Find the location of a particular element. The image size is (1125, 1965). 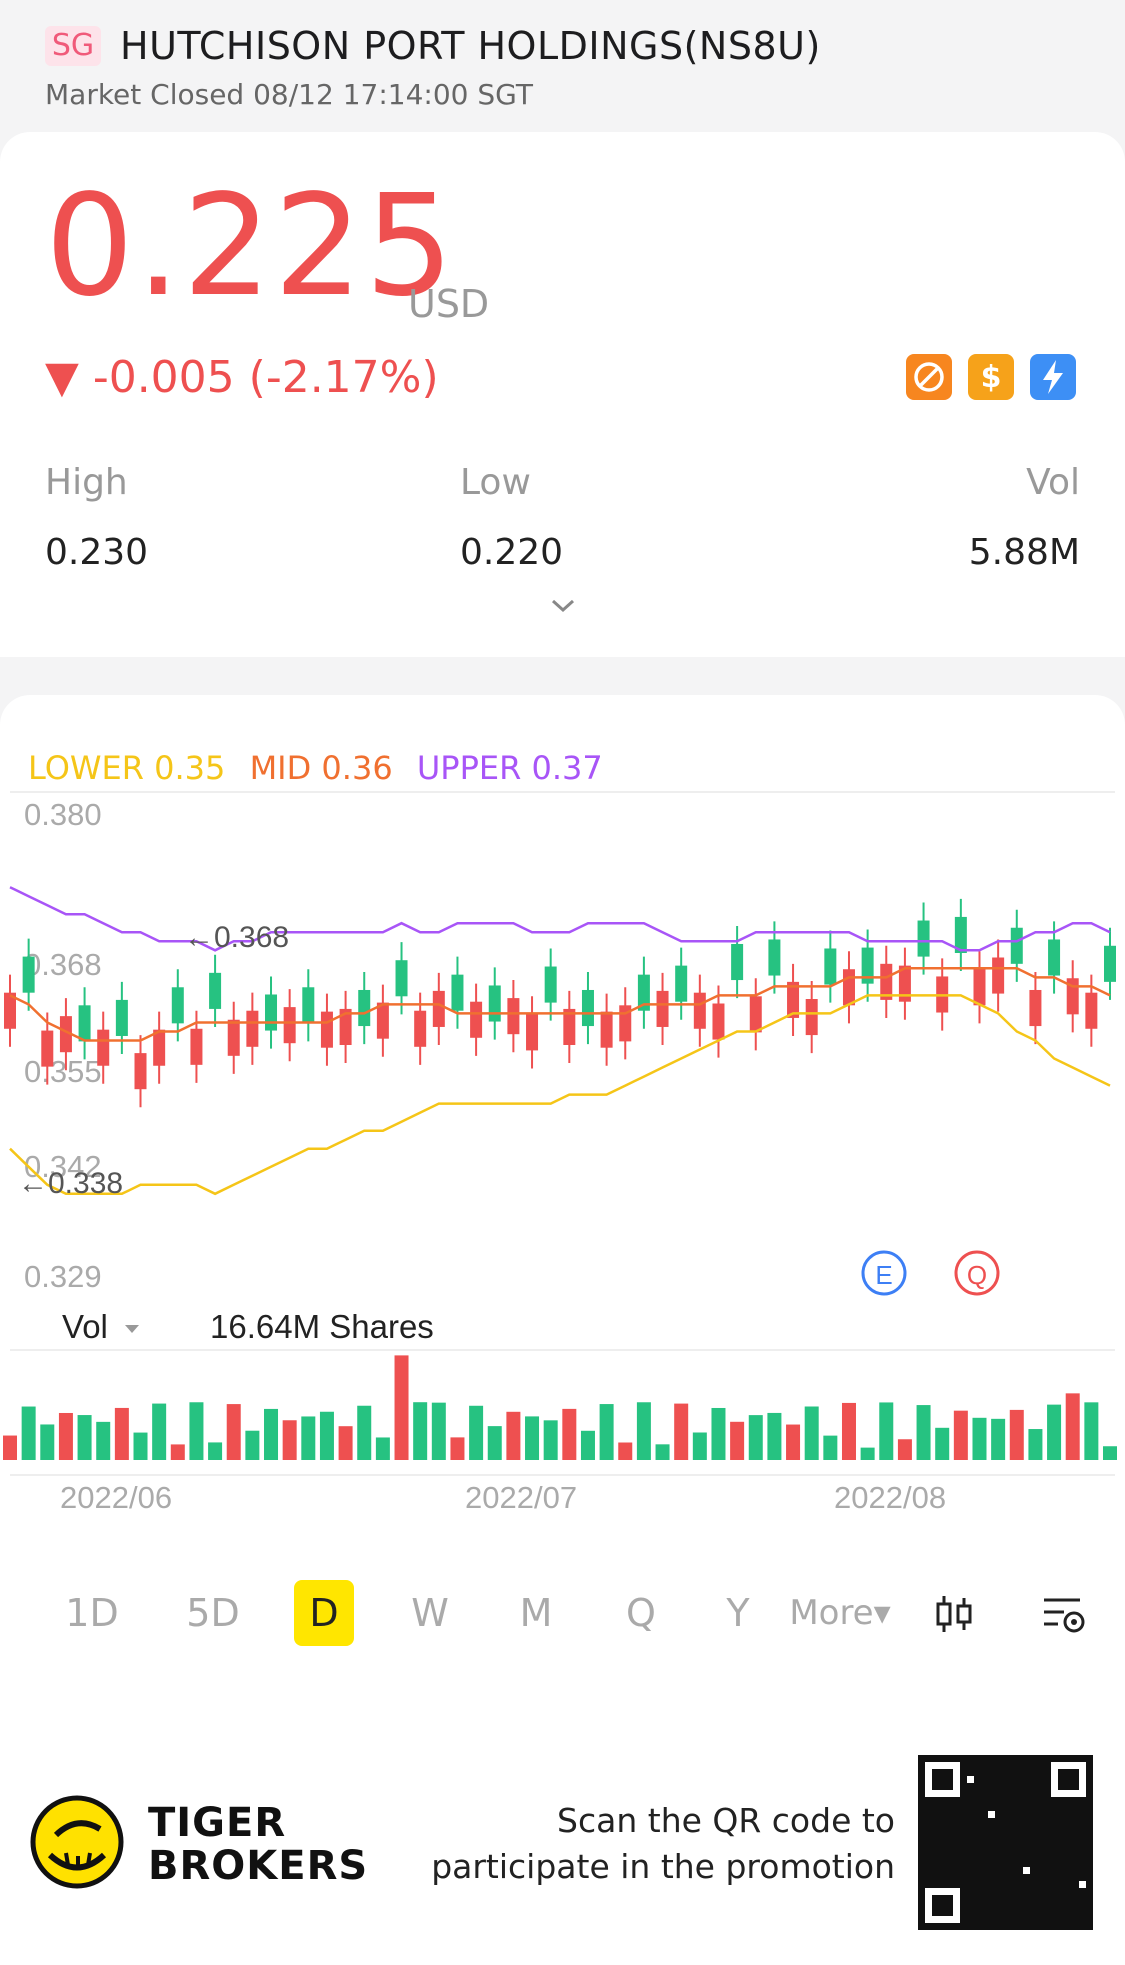

svg-text: Q is located at coordinates (977, 1275).